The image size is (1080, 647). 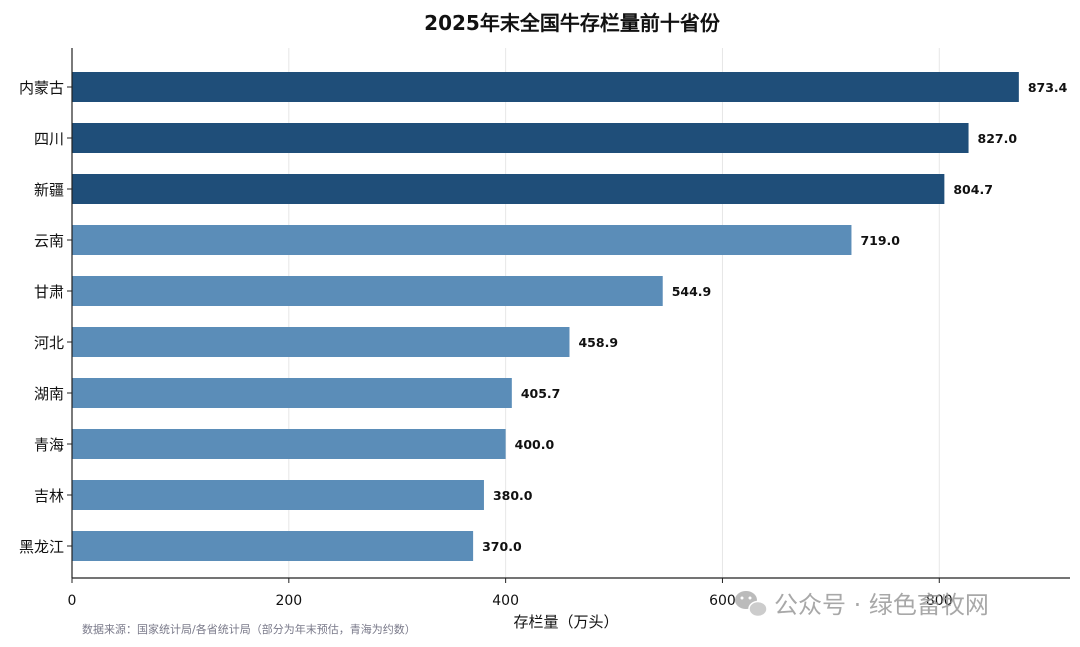 I want to click on data-label: 458.9, so click(x=598, y=342).